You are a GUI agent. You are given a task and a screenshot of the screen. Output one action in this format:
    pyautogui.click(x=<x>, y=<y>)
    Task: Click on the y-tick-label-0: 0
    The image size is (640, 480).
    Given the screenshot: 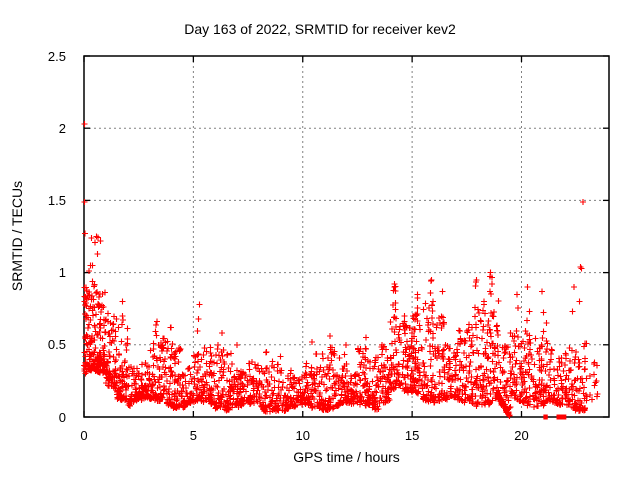 What is the action you would take?
    pyautogui.click(x=62, y=417)
    